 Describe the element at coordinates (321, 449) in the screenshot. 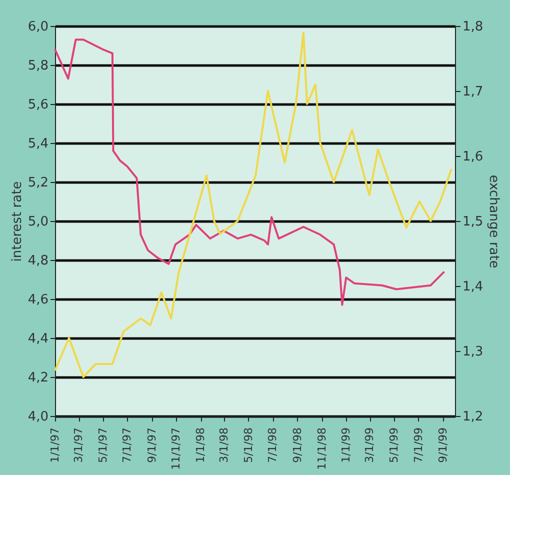

I see `x-tick-label: 11/1/98` at that location.